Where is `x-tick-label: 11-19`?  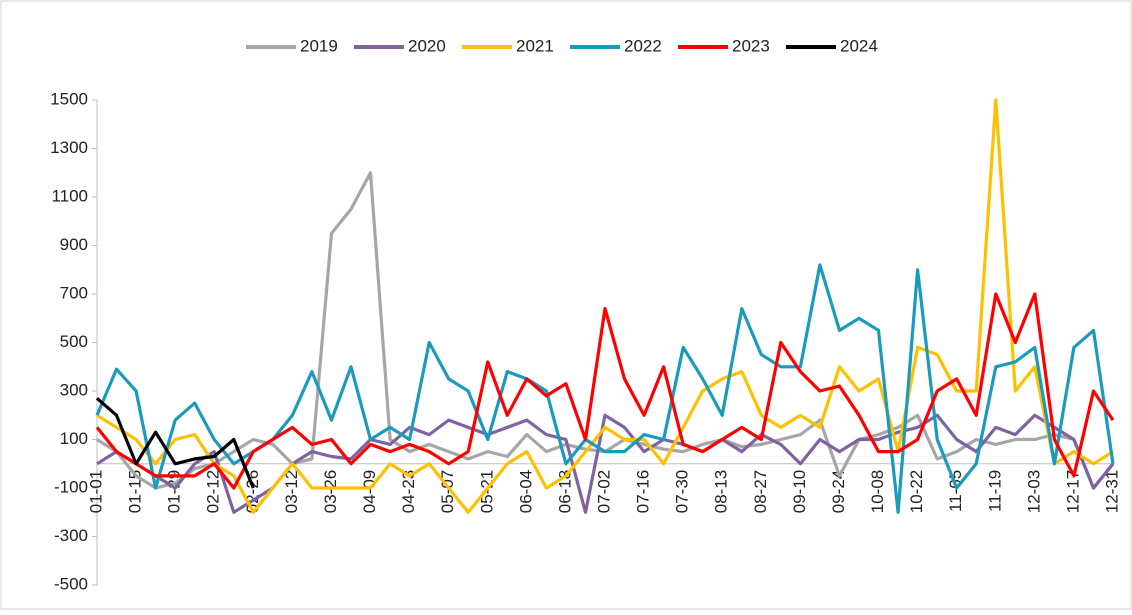
x-tick-label: 11-19 is located at coordinates (994, 491).